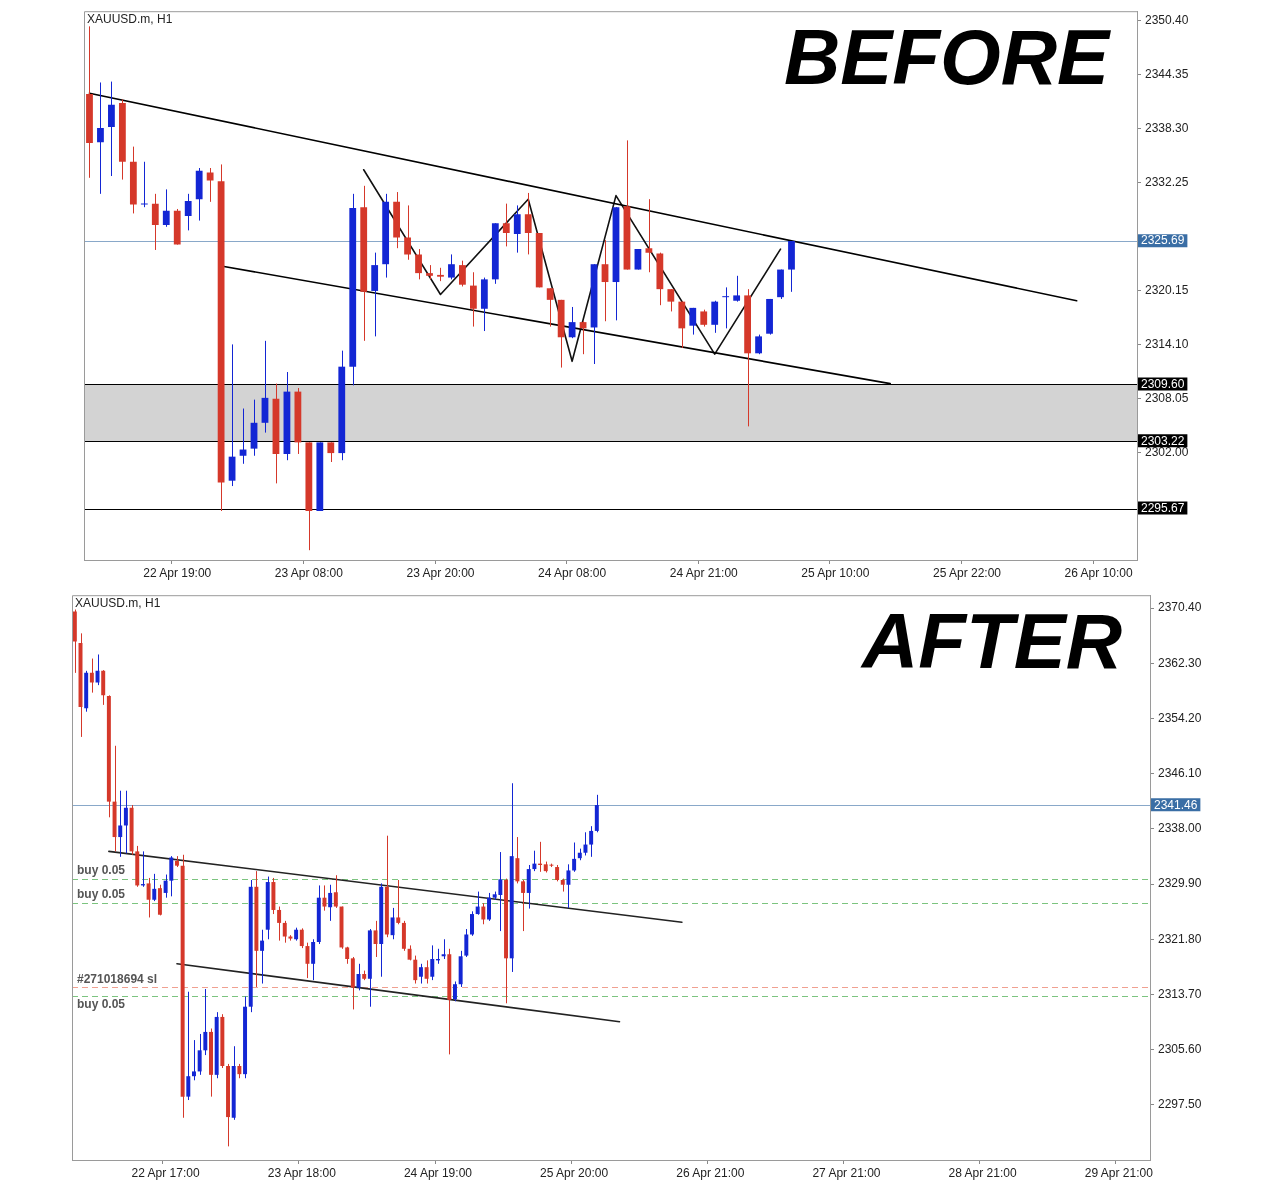 Image resolution: width=1280 pixels, height=1180 pixels. What do you see at coordinates (1180, 1048) in the screenshot?
I see `y-tick-label: 2305.60` at bounding box center [1180, 1048].